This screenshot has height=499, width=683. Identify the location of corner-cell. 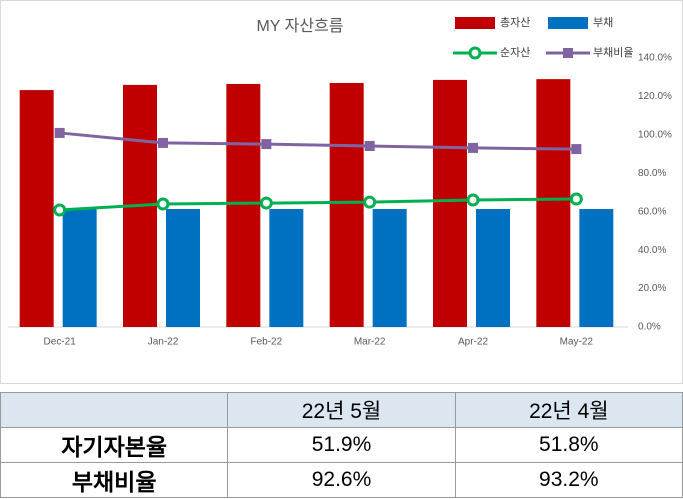
(114, 410).